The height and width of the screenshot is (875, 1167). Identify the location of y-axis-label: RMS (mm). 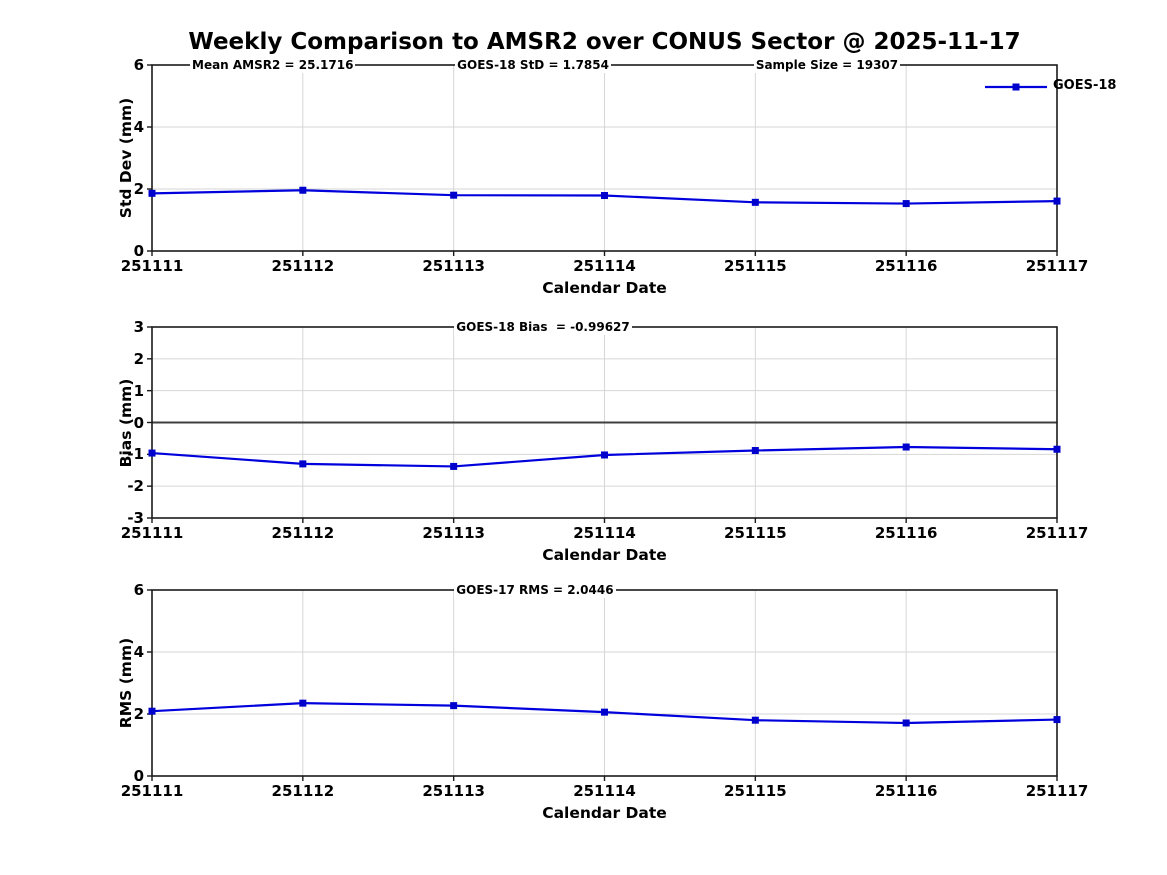
(126, 683).